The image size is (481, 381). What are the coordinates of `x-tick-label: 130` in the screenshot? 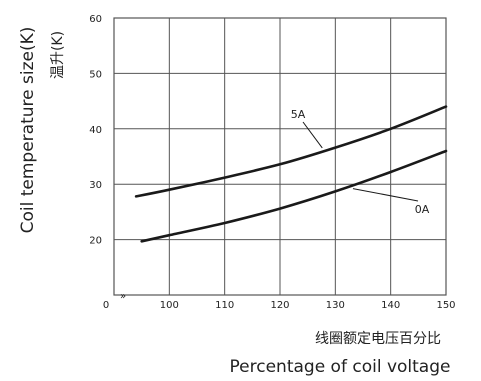 It's located at (335, 305).